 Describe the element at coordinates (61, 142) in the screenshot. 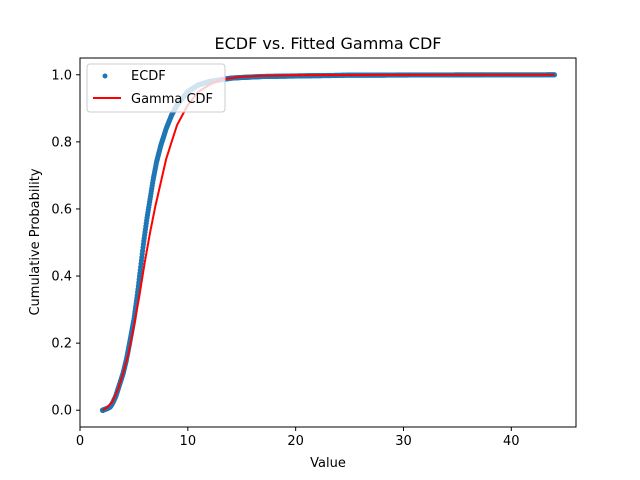

I see `y-tick-label: 0.8` at that location.